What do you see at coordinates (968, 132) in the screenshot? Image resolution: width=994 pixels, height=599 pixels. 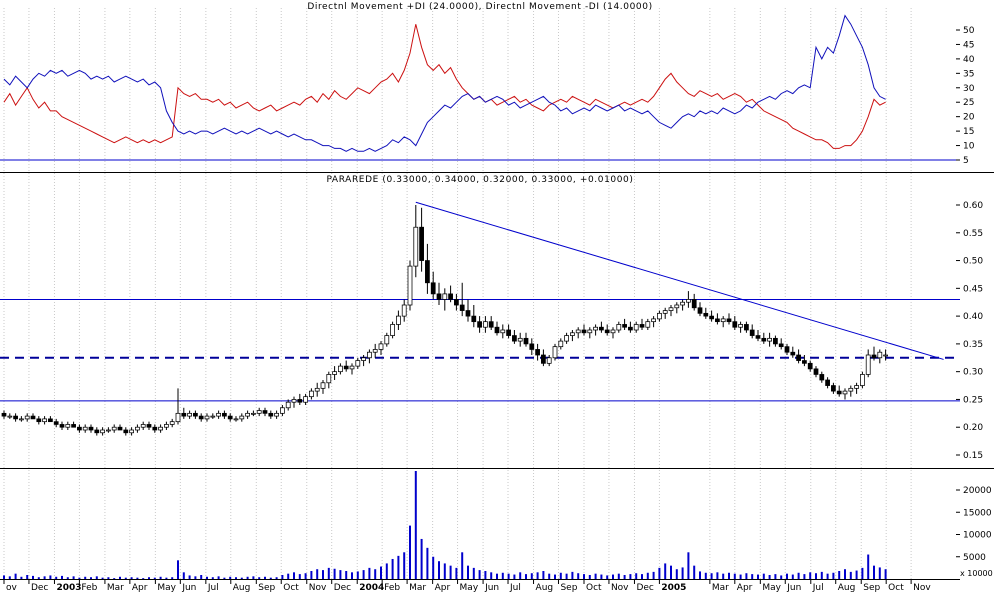 I see `svg-text: 15` at bounding box center [968, 132].